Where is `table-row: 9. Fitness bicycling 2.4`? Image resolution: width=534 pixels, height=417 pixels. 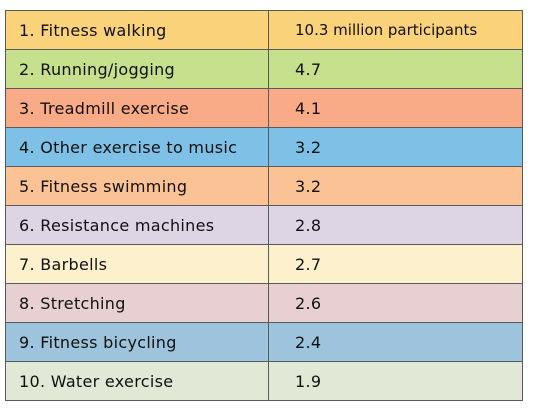 table-row: 9. Fitness bicycling 2.4 is located at coordinates (264, 342).